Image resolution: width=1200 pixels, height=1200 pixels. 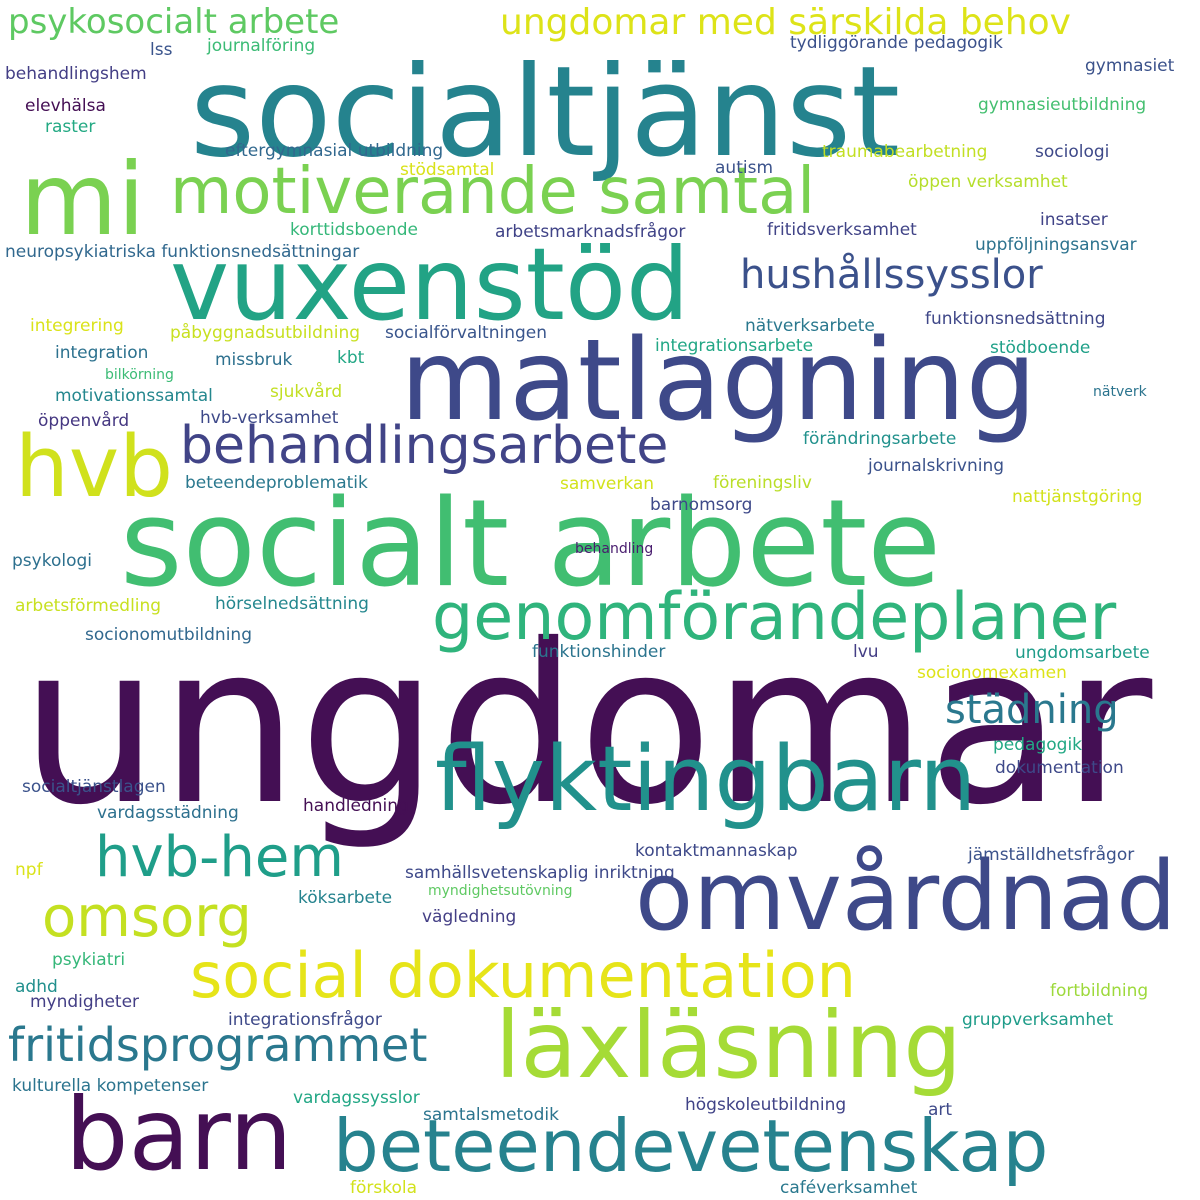 I want to click on cloud-word: gymnasiet, so click(x=1130, y=66).